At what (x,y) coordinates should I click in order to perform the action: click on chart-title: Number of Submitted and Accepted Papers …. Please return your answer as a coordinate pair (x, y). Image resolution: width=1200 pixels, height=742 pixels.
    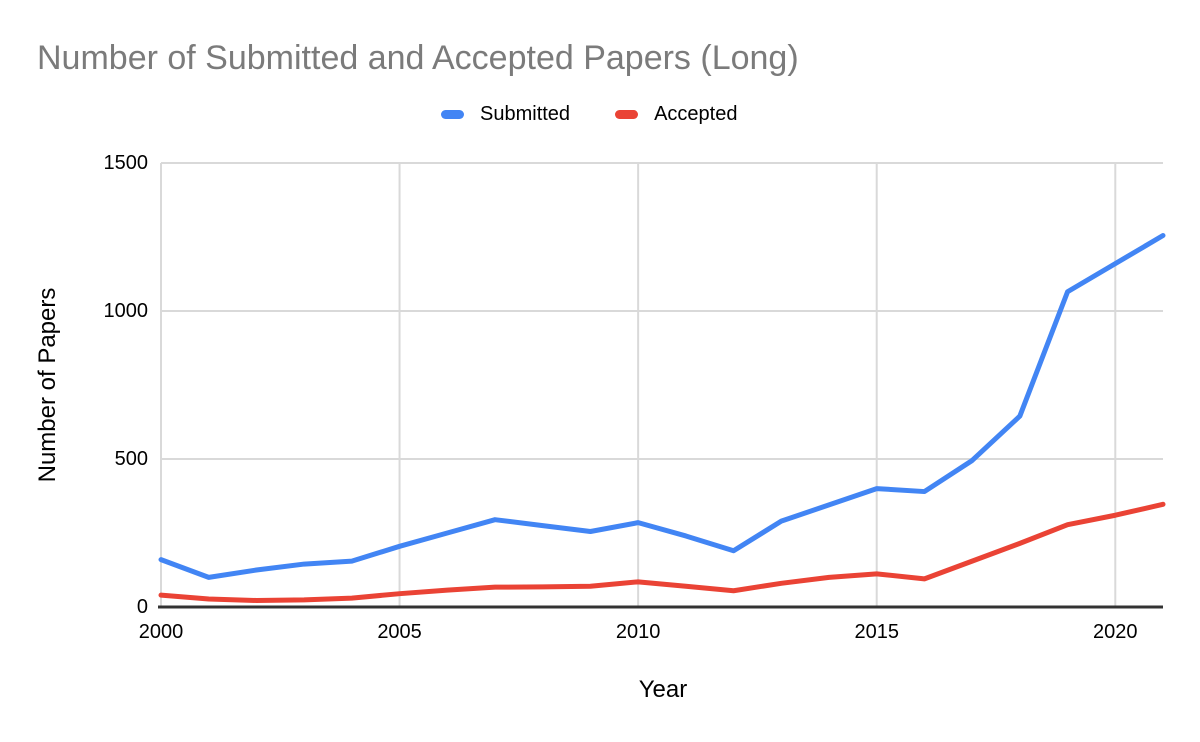
    Looking at the image, I should click on (418, 58).